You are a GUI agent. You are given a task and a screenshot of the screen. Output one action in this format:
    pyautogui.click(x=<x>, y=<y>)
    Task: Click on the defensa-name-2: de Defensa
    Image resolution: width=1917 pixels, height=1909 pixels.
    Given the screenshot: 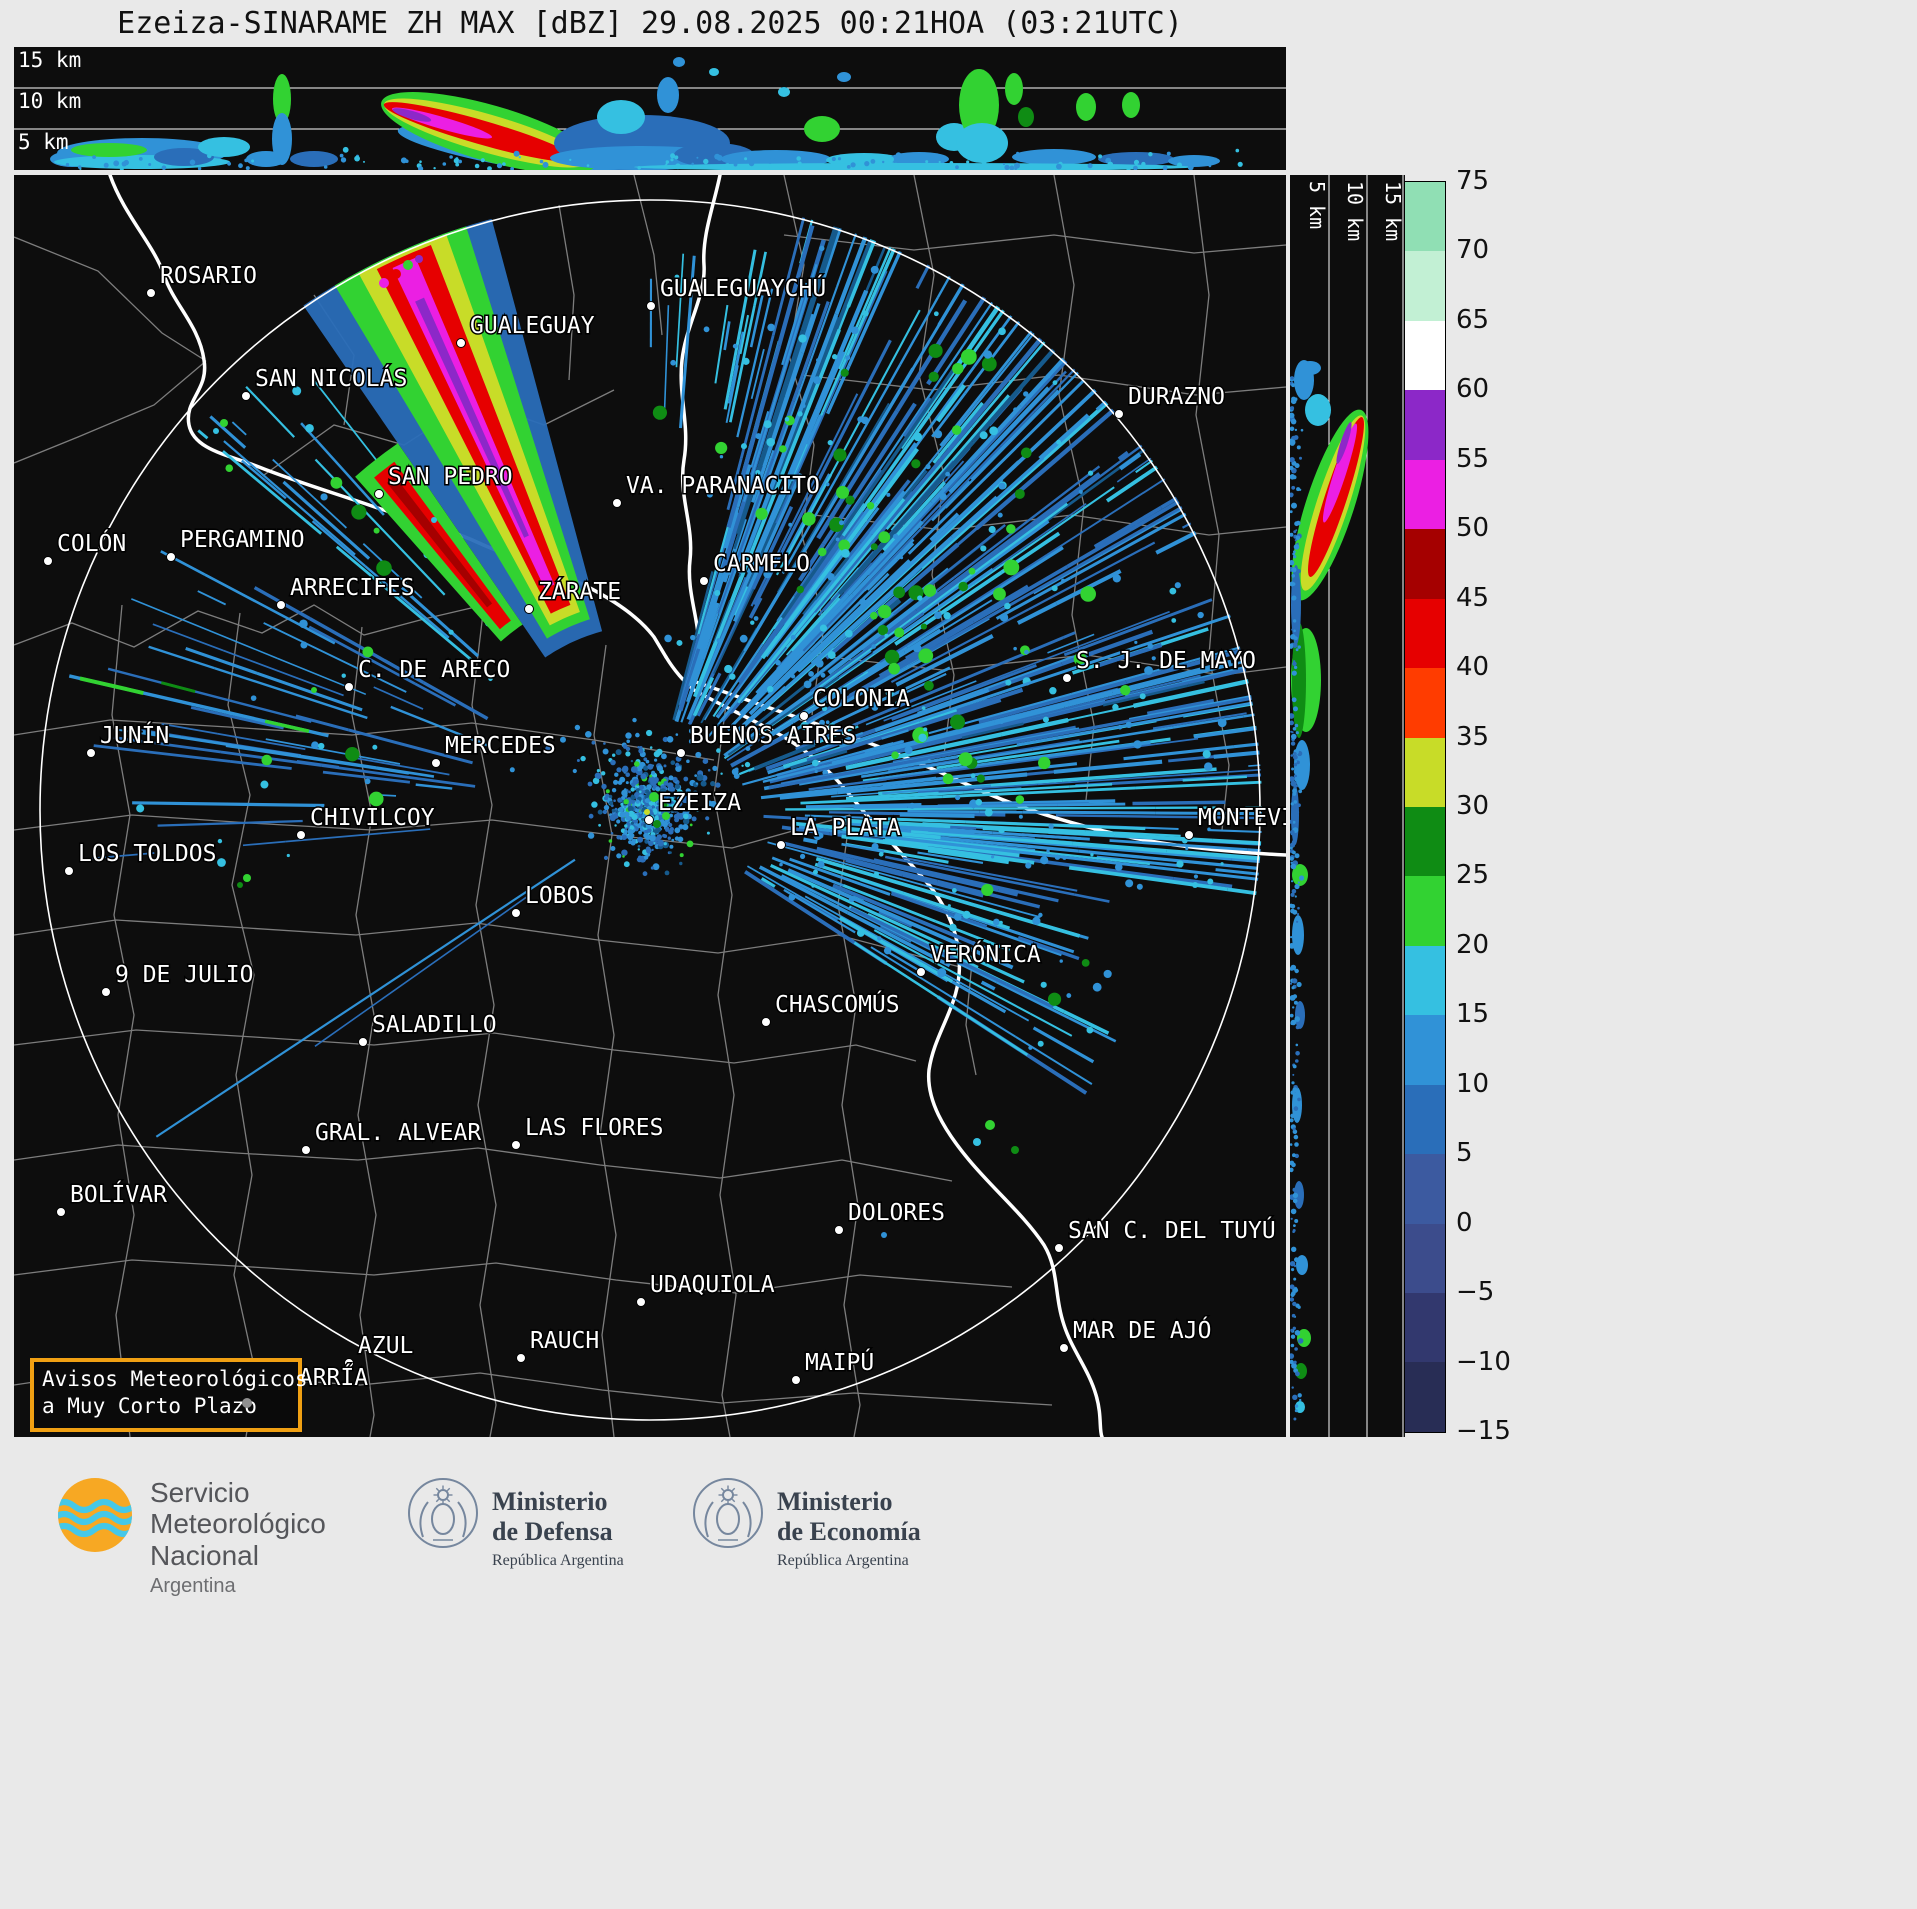 What is the action you would take?
    pyautogui.click(x=552, y=1531)
    